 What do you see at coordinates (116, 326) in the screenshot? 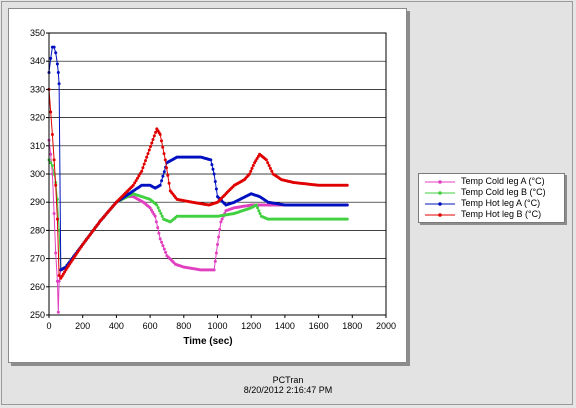
I see `x-tick-label: 400` at bounding box center [116, 326].